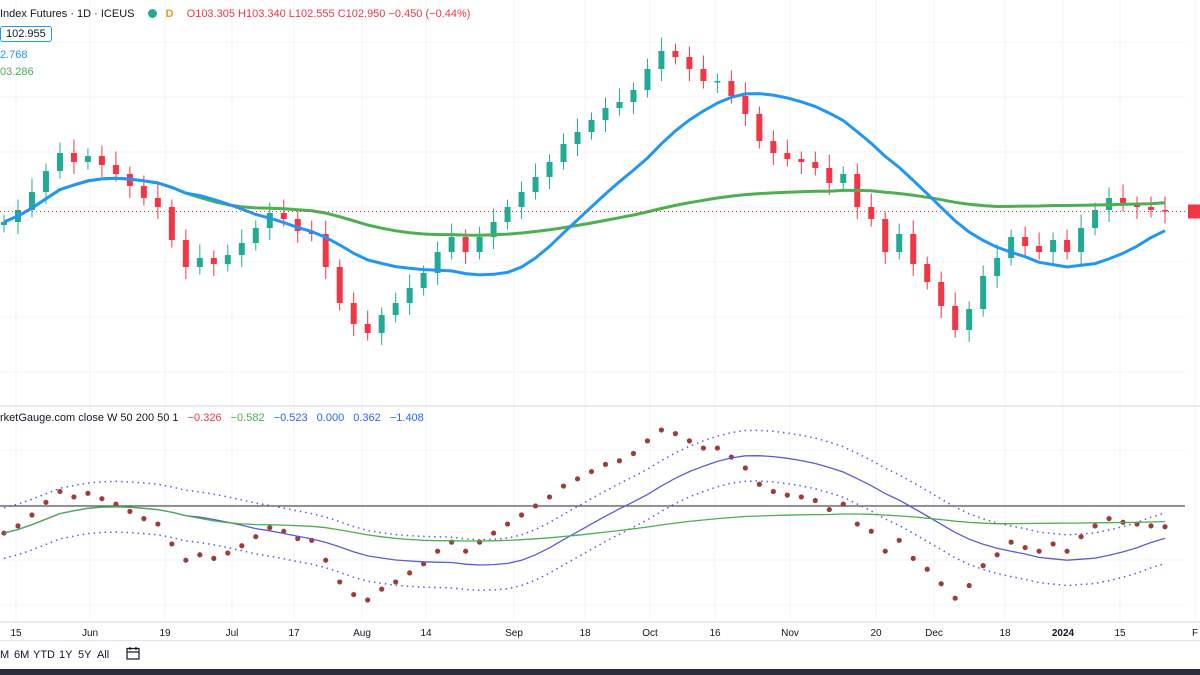 The height and width of the screenshot is (675, 1200). I want to click on range-button-m: M, so click(5, 655).